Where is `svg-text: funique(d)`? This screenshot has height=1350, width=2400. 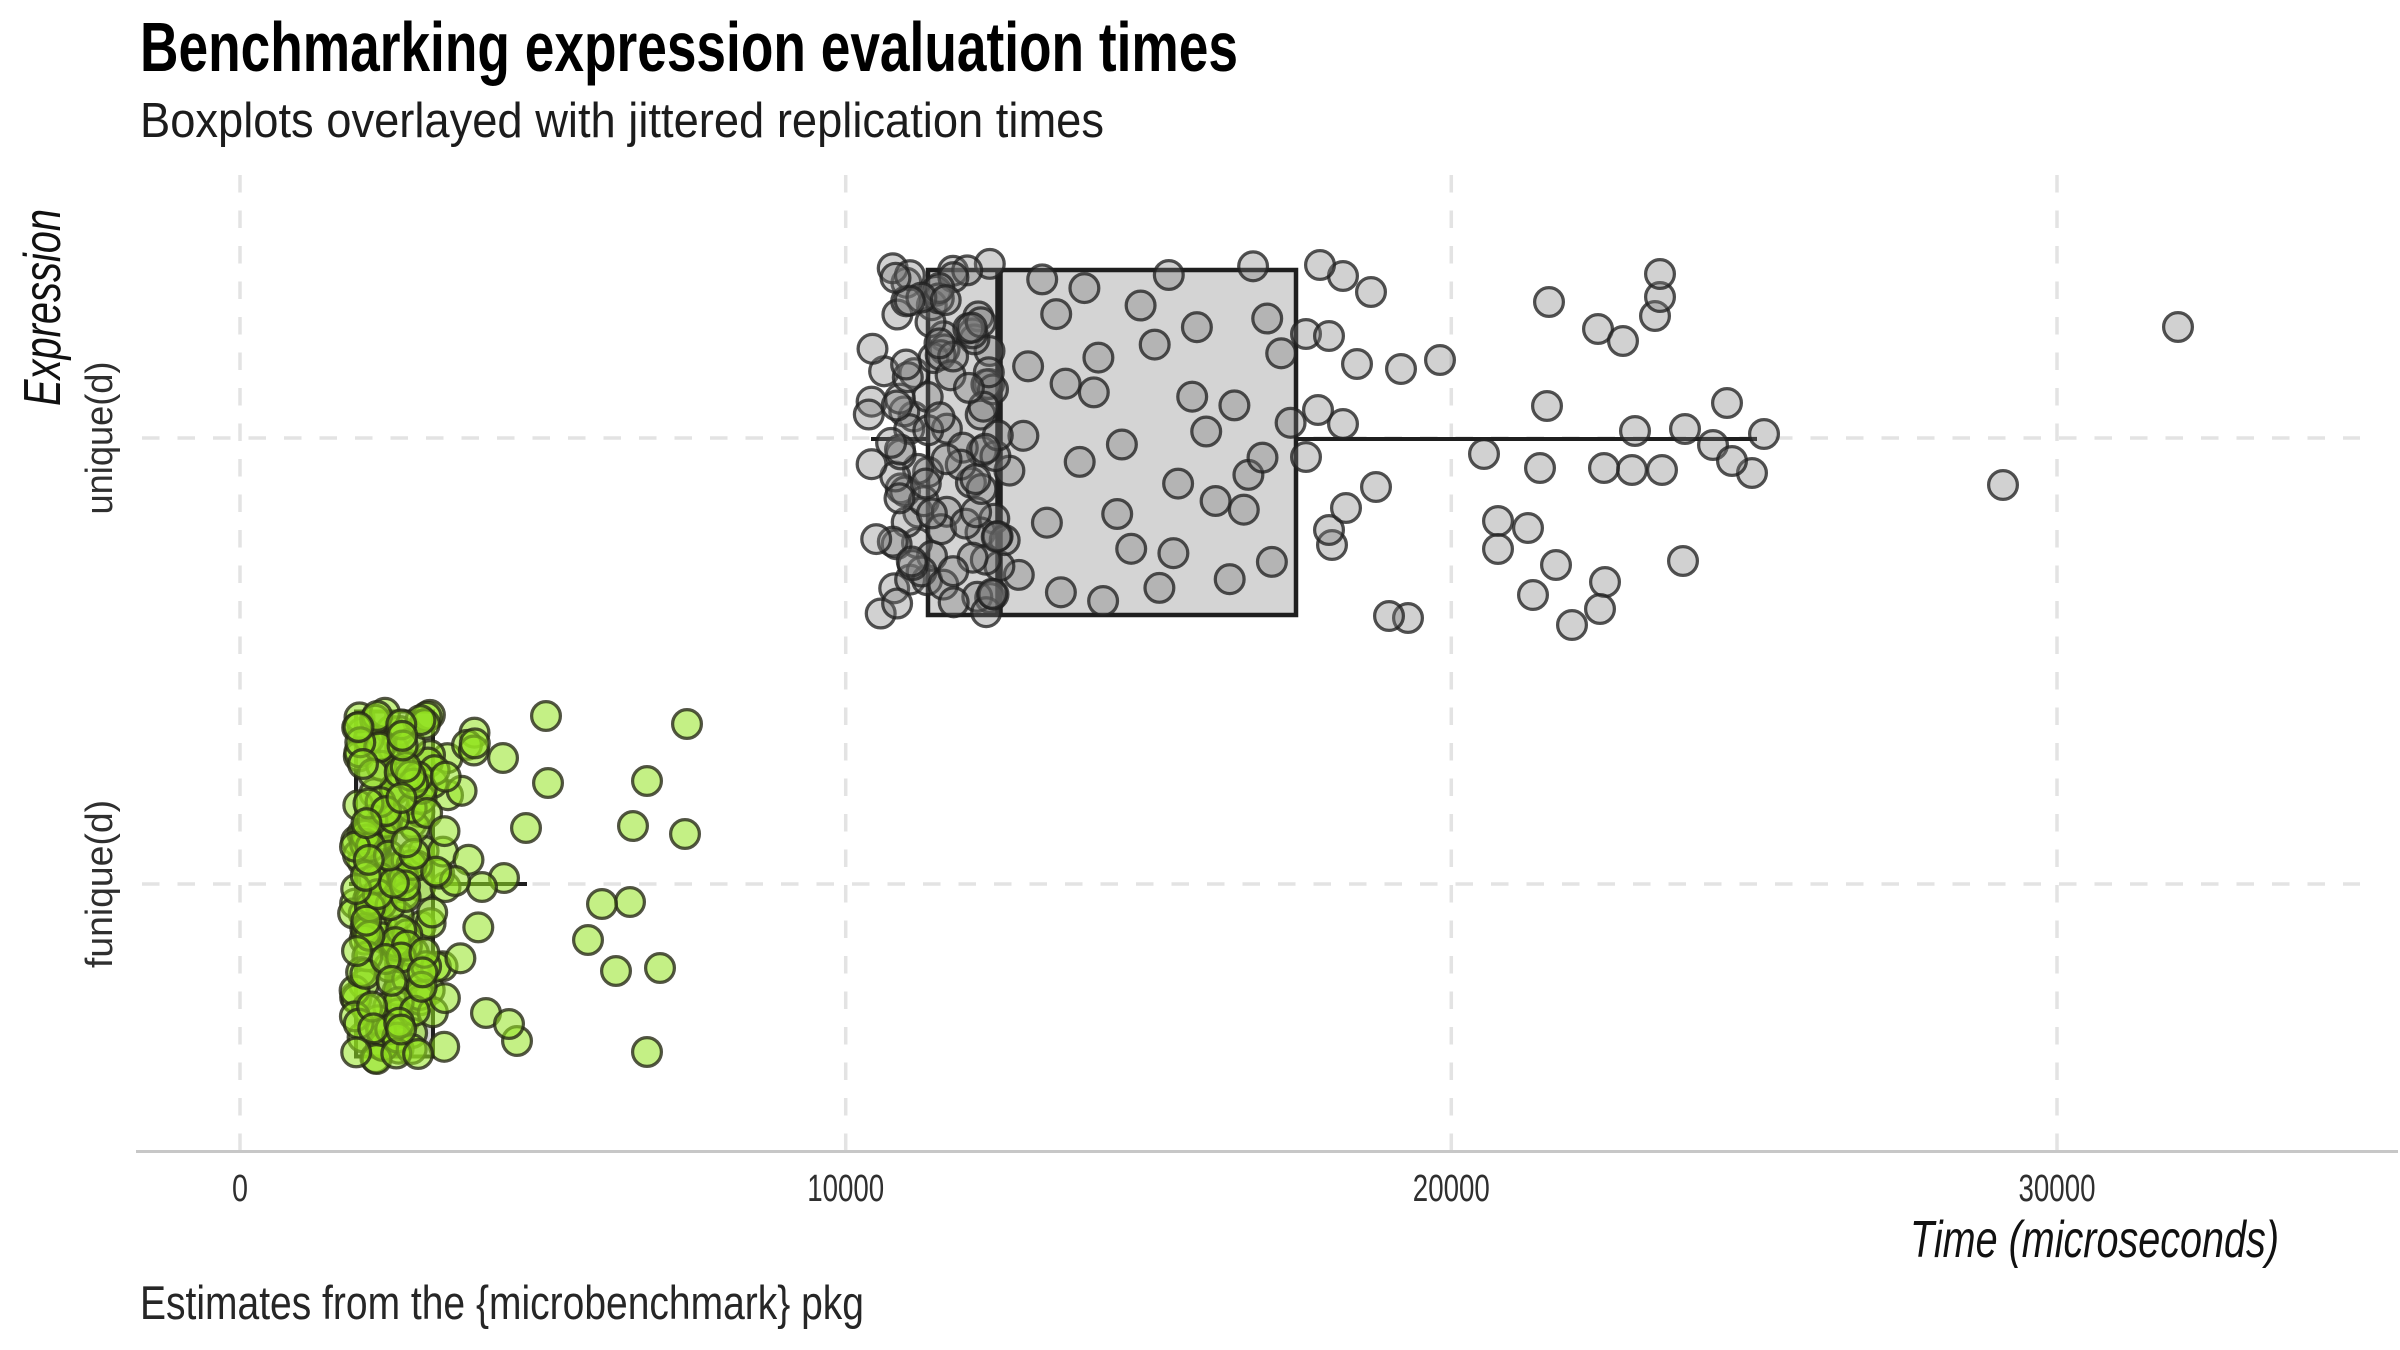
svg-text: funique(d) is located at coordinates (100, 884).